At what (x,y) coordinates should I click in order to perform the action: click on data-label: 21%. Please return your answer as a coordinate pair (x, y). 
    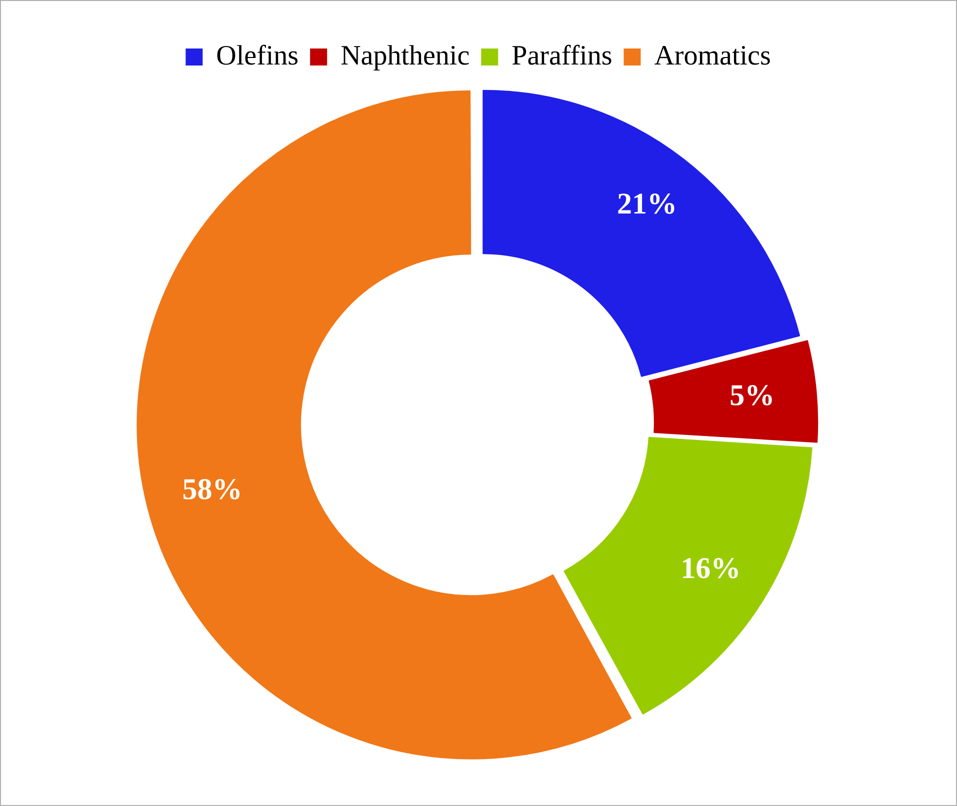
    Looking at the image, I should click on (646, 204).